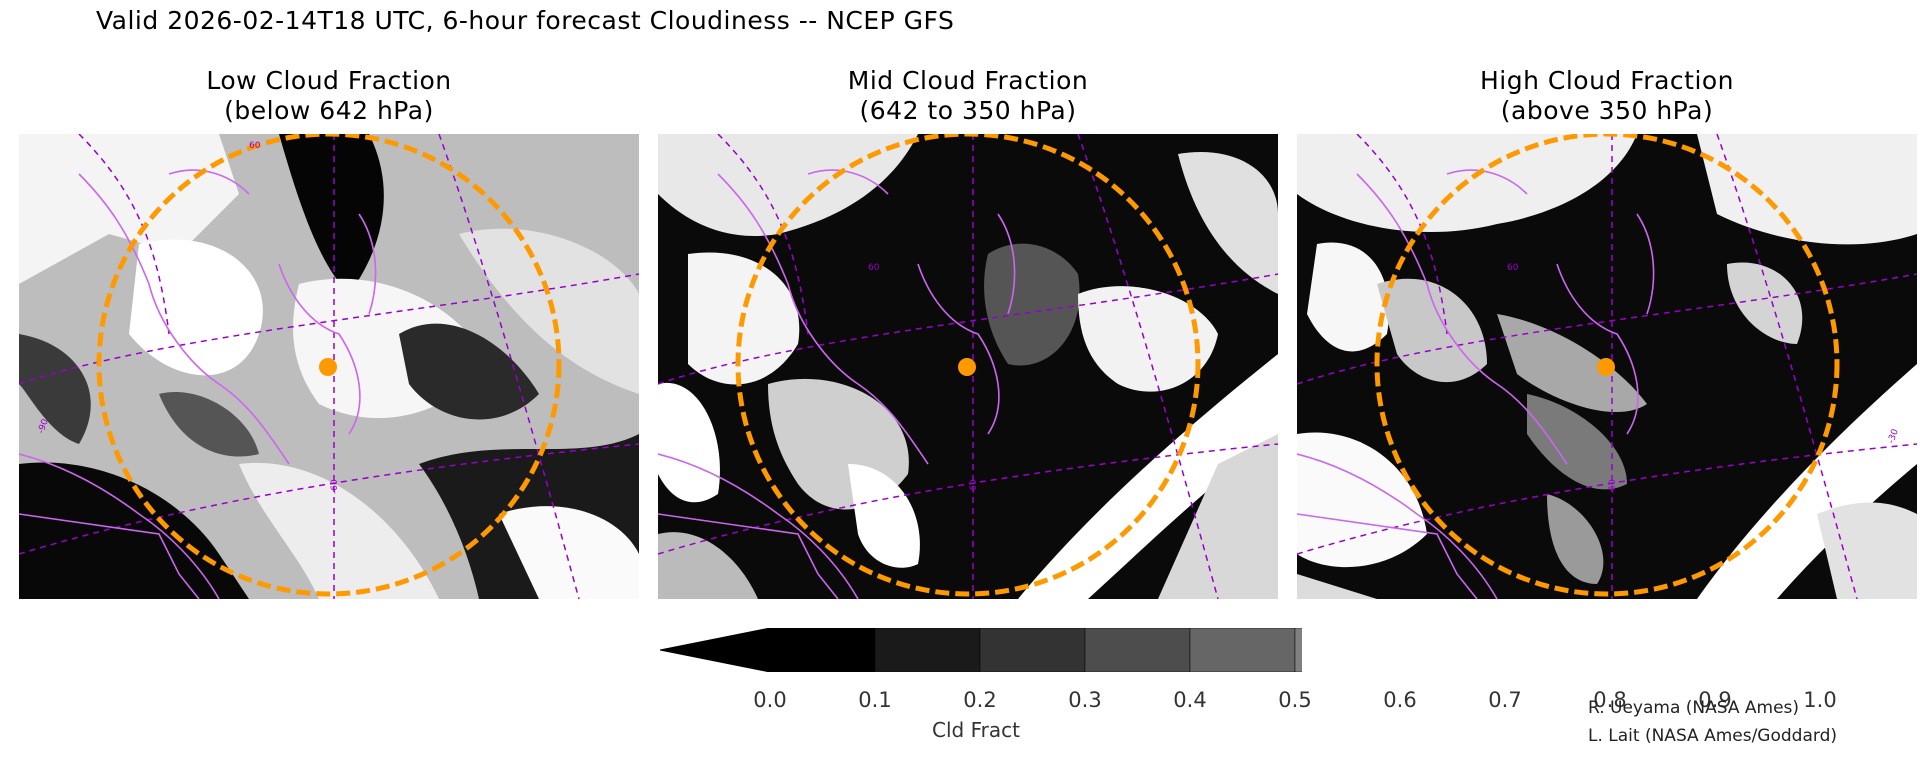 The width and height of the screenshot is (1920, 760). Describe the element at coordinates (976, 730) in the screenshot. I see `colorbar-label: Cld Fract` at that location.